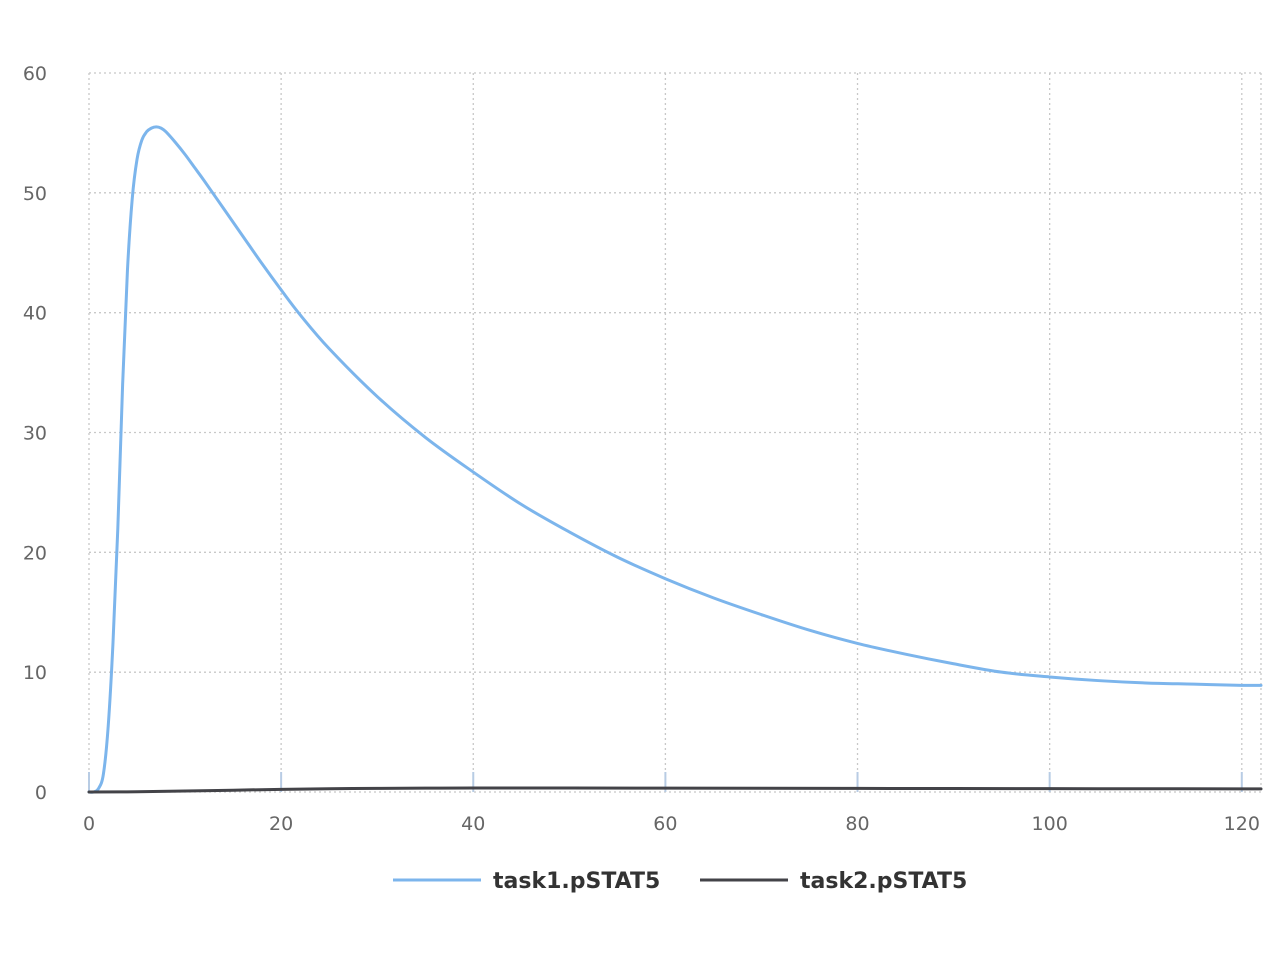 This screenshot has width=1280, height=960. I want to click on legend-item-task2.pSTAT5: task2.pSTAT5, so click(833, 881).